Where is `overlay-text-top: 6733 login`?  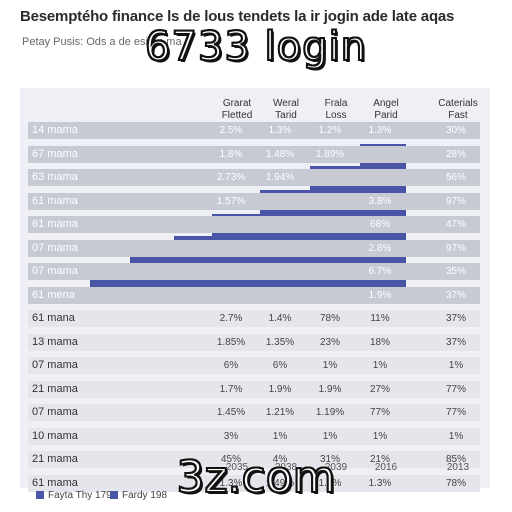
overlay-text-top: 6733 login is located at coordinates (255, 47).